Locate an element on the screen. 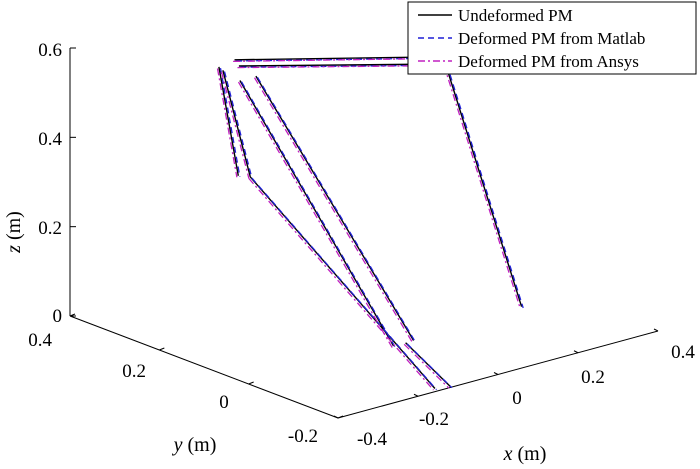  legend-label-undeformed: Undeformed PM is located at coordinates (515, 15).